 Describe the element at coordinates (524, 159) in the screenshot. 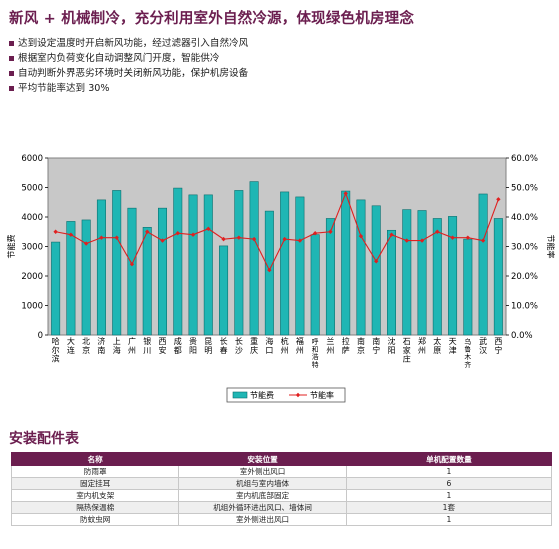

I see `y2-tick-label: 60.0%` at that location.